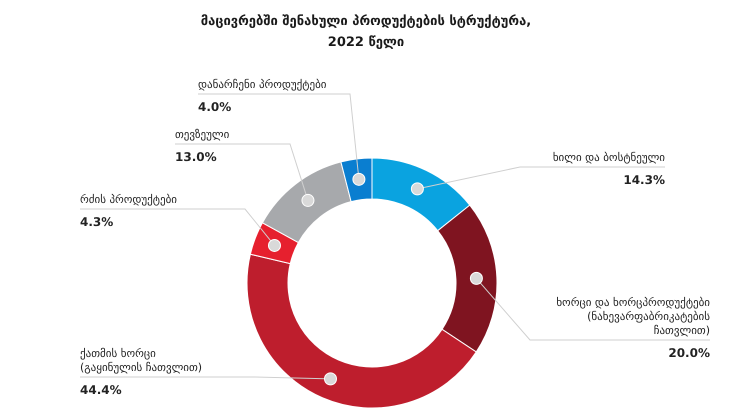 This screenshot has width=732, height=415. What do you see at coordinates (202, 134) in the screenshot?
I see `slice-label: თევზეული` at bounding box center [202, 134].